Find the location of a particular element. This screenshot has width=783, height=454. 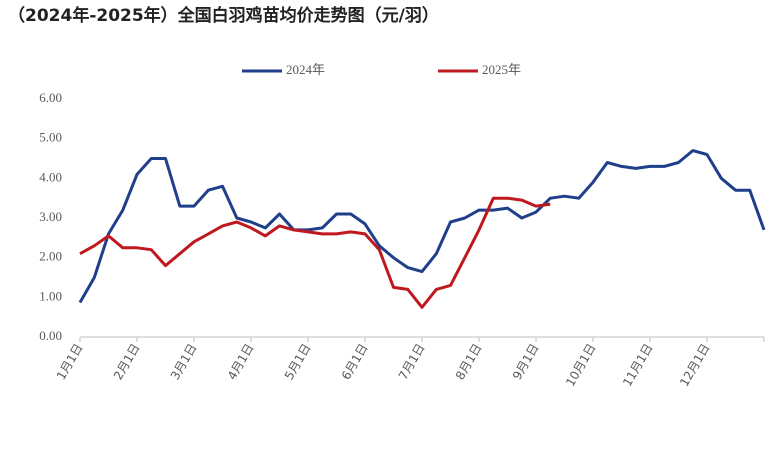

y-tick-label: 5.00 is located at coordinates (50, 137).